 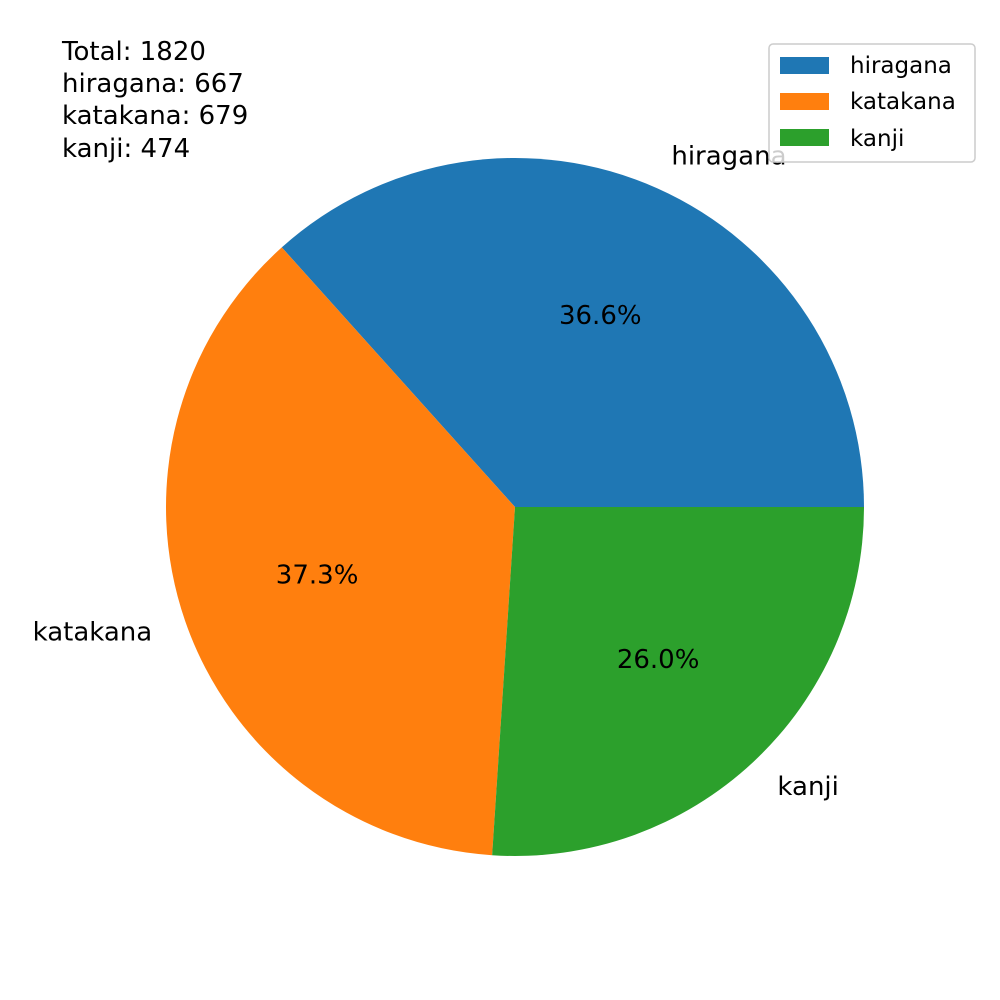 I want to click on slice-label-katakana: katakana, so click(x=93, y=633).